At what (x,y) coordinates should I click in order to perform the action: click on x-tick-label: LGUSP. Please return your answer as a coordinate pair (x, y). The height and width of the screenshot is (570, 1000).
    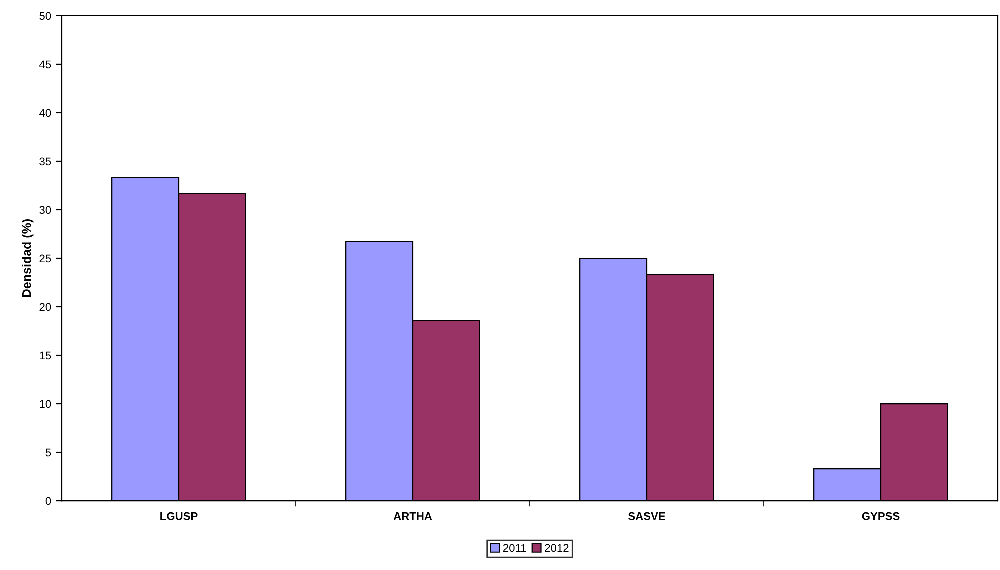
    Looking at the image, I should click on (179, 516).